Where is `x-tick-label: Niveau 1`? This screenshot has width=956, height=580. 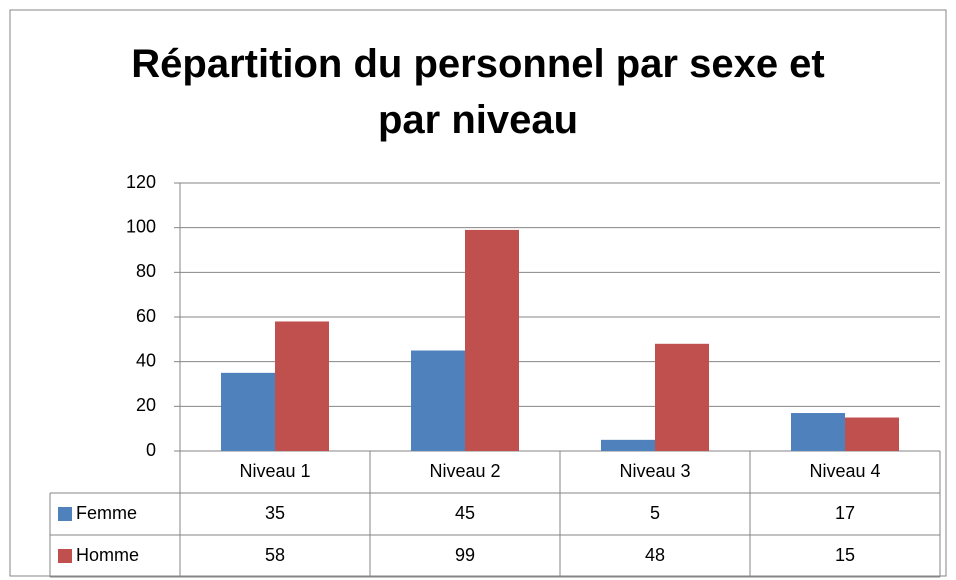
x-tick-label: Niveau 1 is located at coordinates (274, 471).